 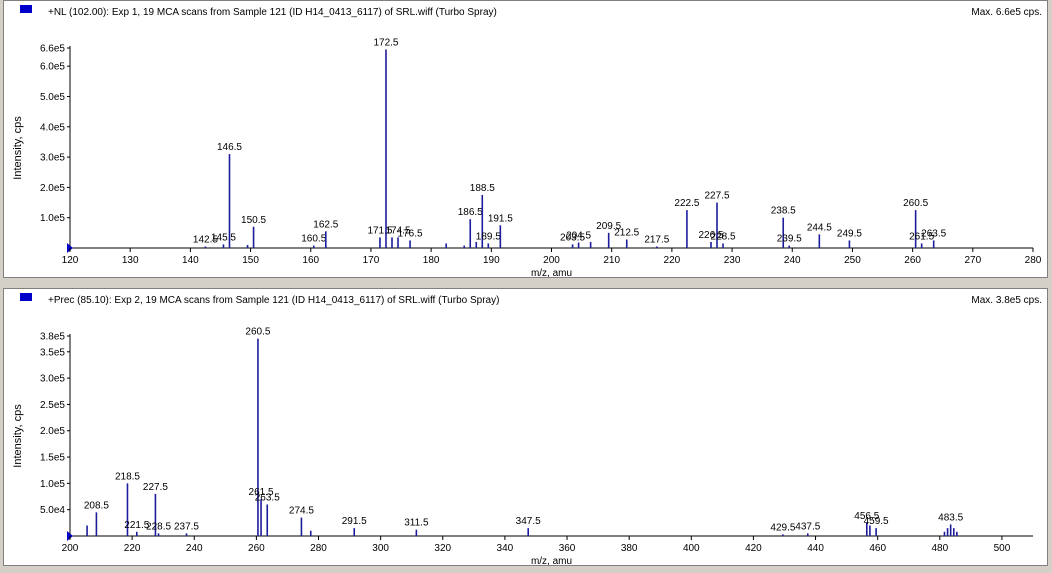 I want to click on peak-label: 208.5, so click(x=96, y=505).